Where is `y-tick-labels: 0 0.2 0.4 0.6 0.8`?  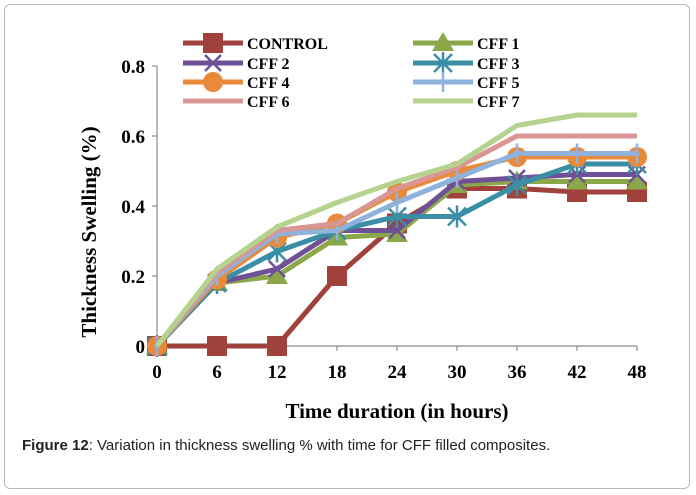
y-tick-labels: 0 0.2 0.4 0.6 0.8 is located at coordinates (133, 207).